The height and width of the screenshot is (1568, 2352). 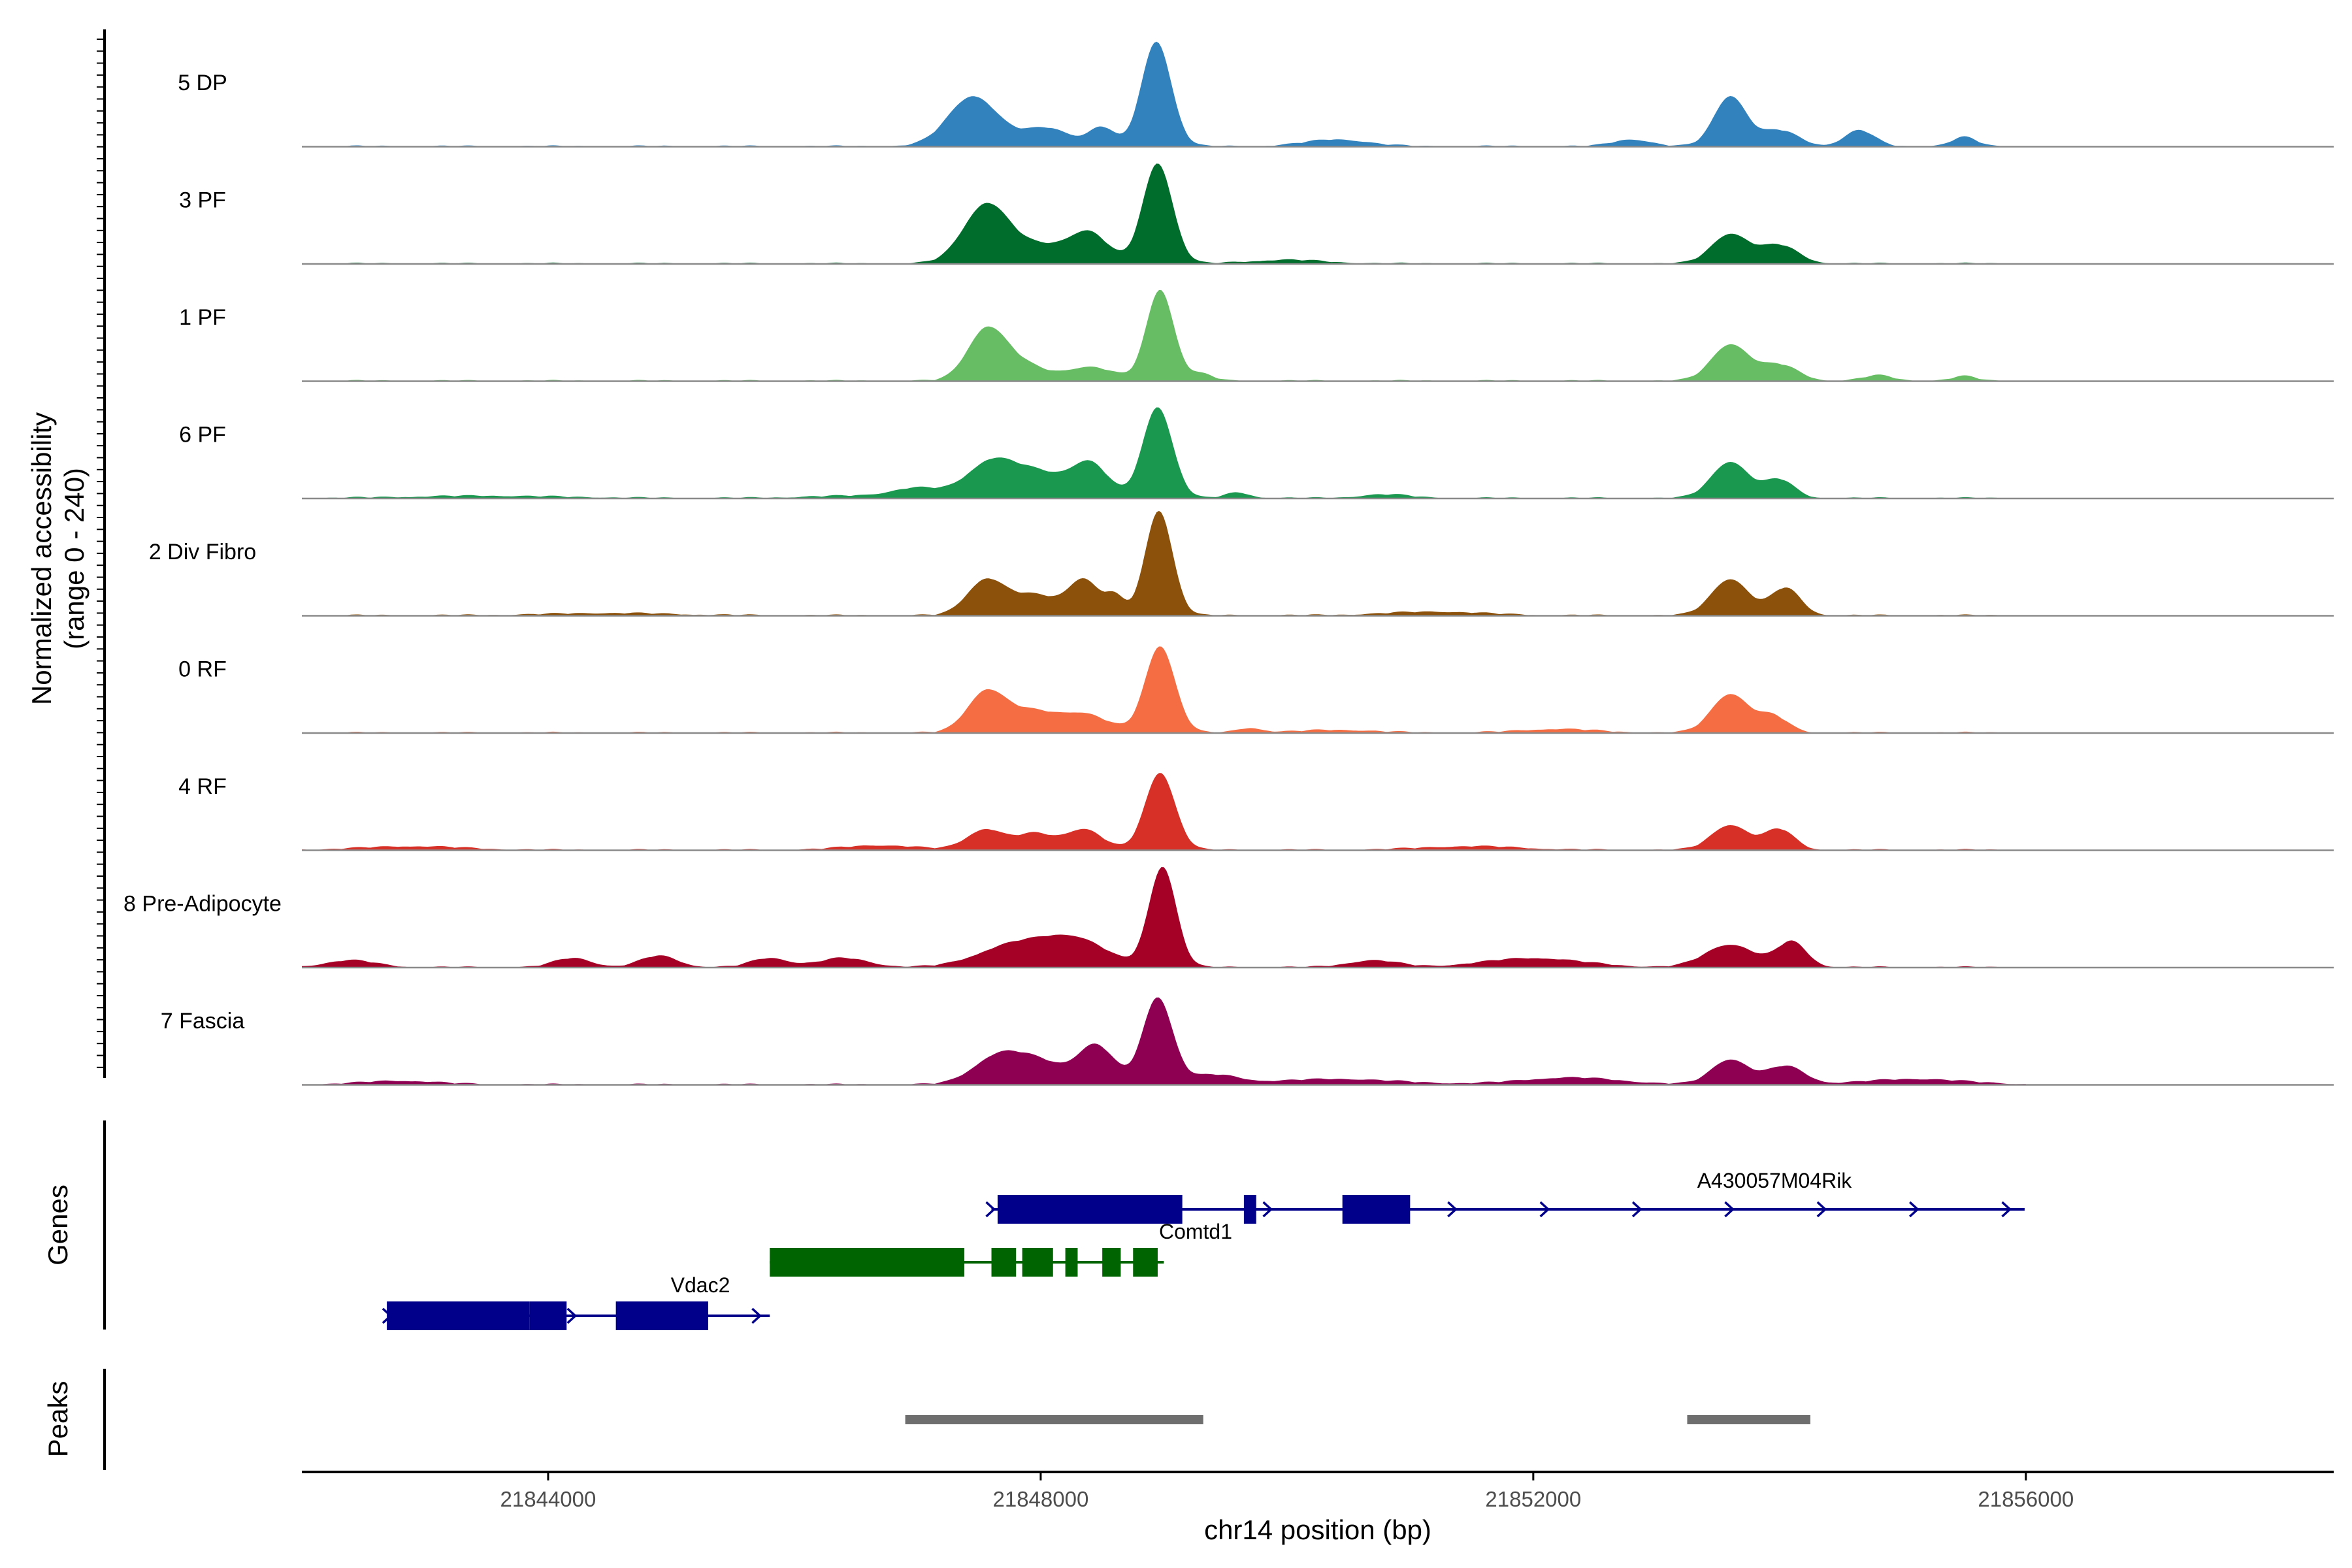 I want to click on track-5-dp: 5 DP, so click(x=1256, y=94).